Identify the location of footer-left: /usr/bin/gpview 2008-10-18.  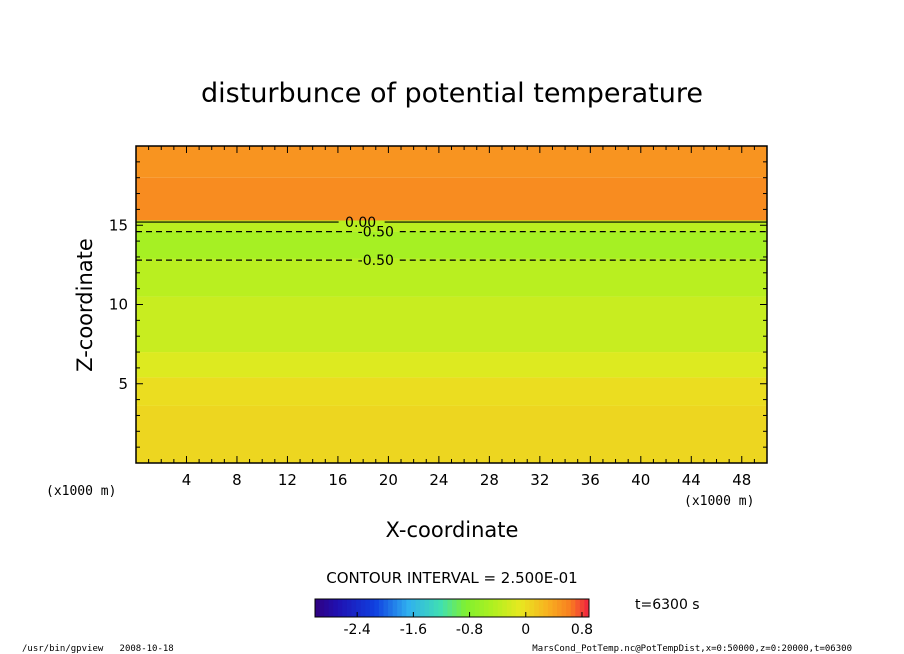
(98, 649).